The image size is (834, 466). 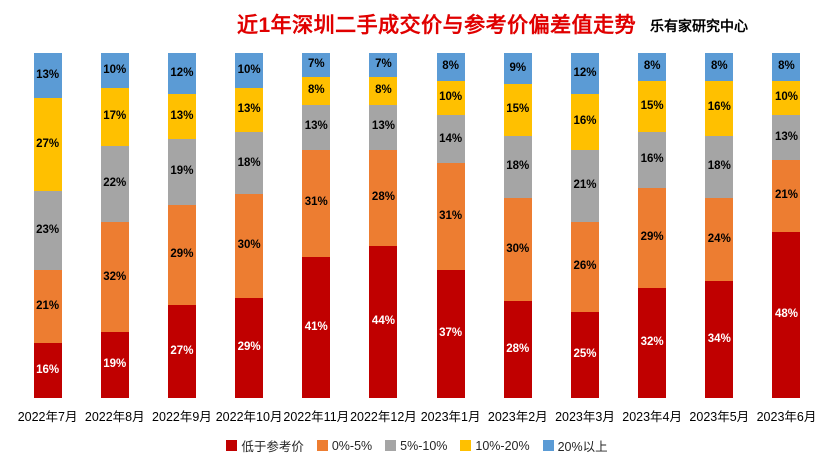 I want to click on legend-item: 5%-10%, so click(x=416, y=446).